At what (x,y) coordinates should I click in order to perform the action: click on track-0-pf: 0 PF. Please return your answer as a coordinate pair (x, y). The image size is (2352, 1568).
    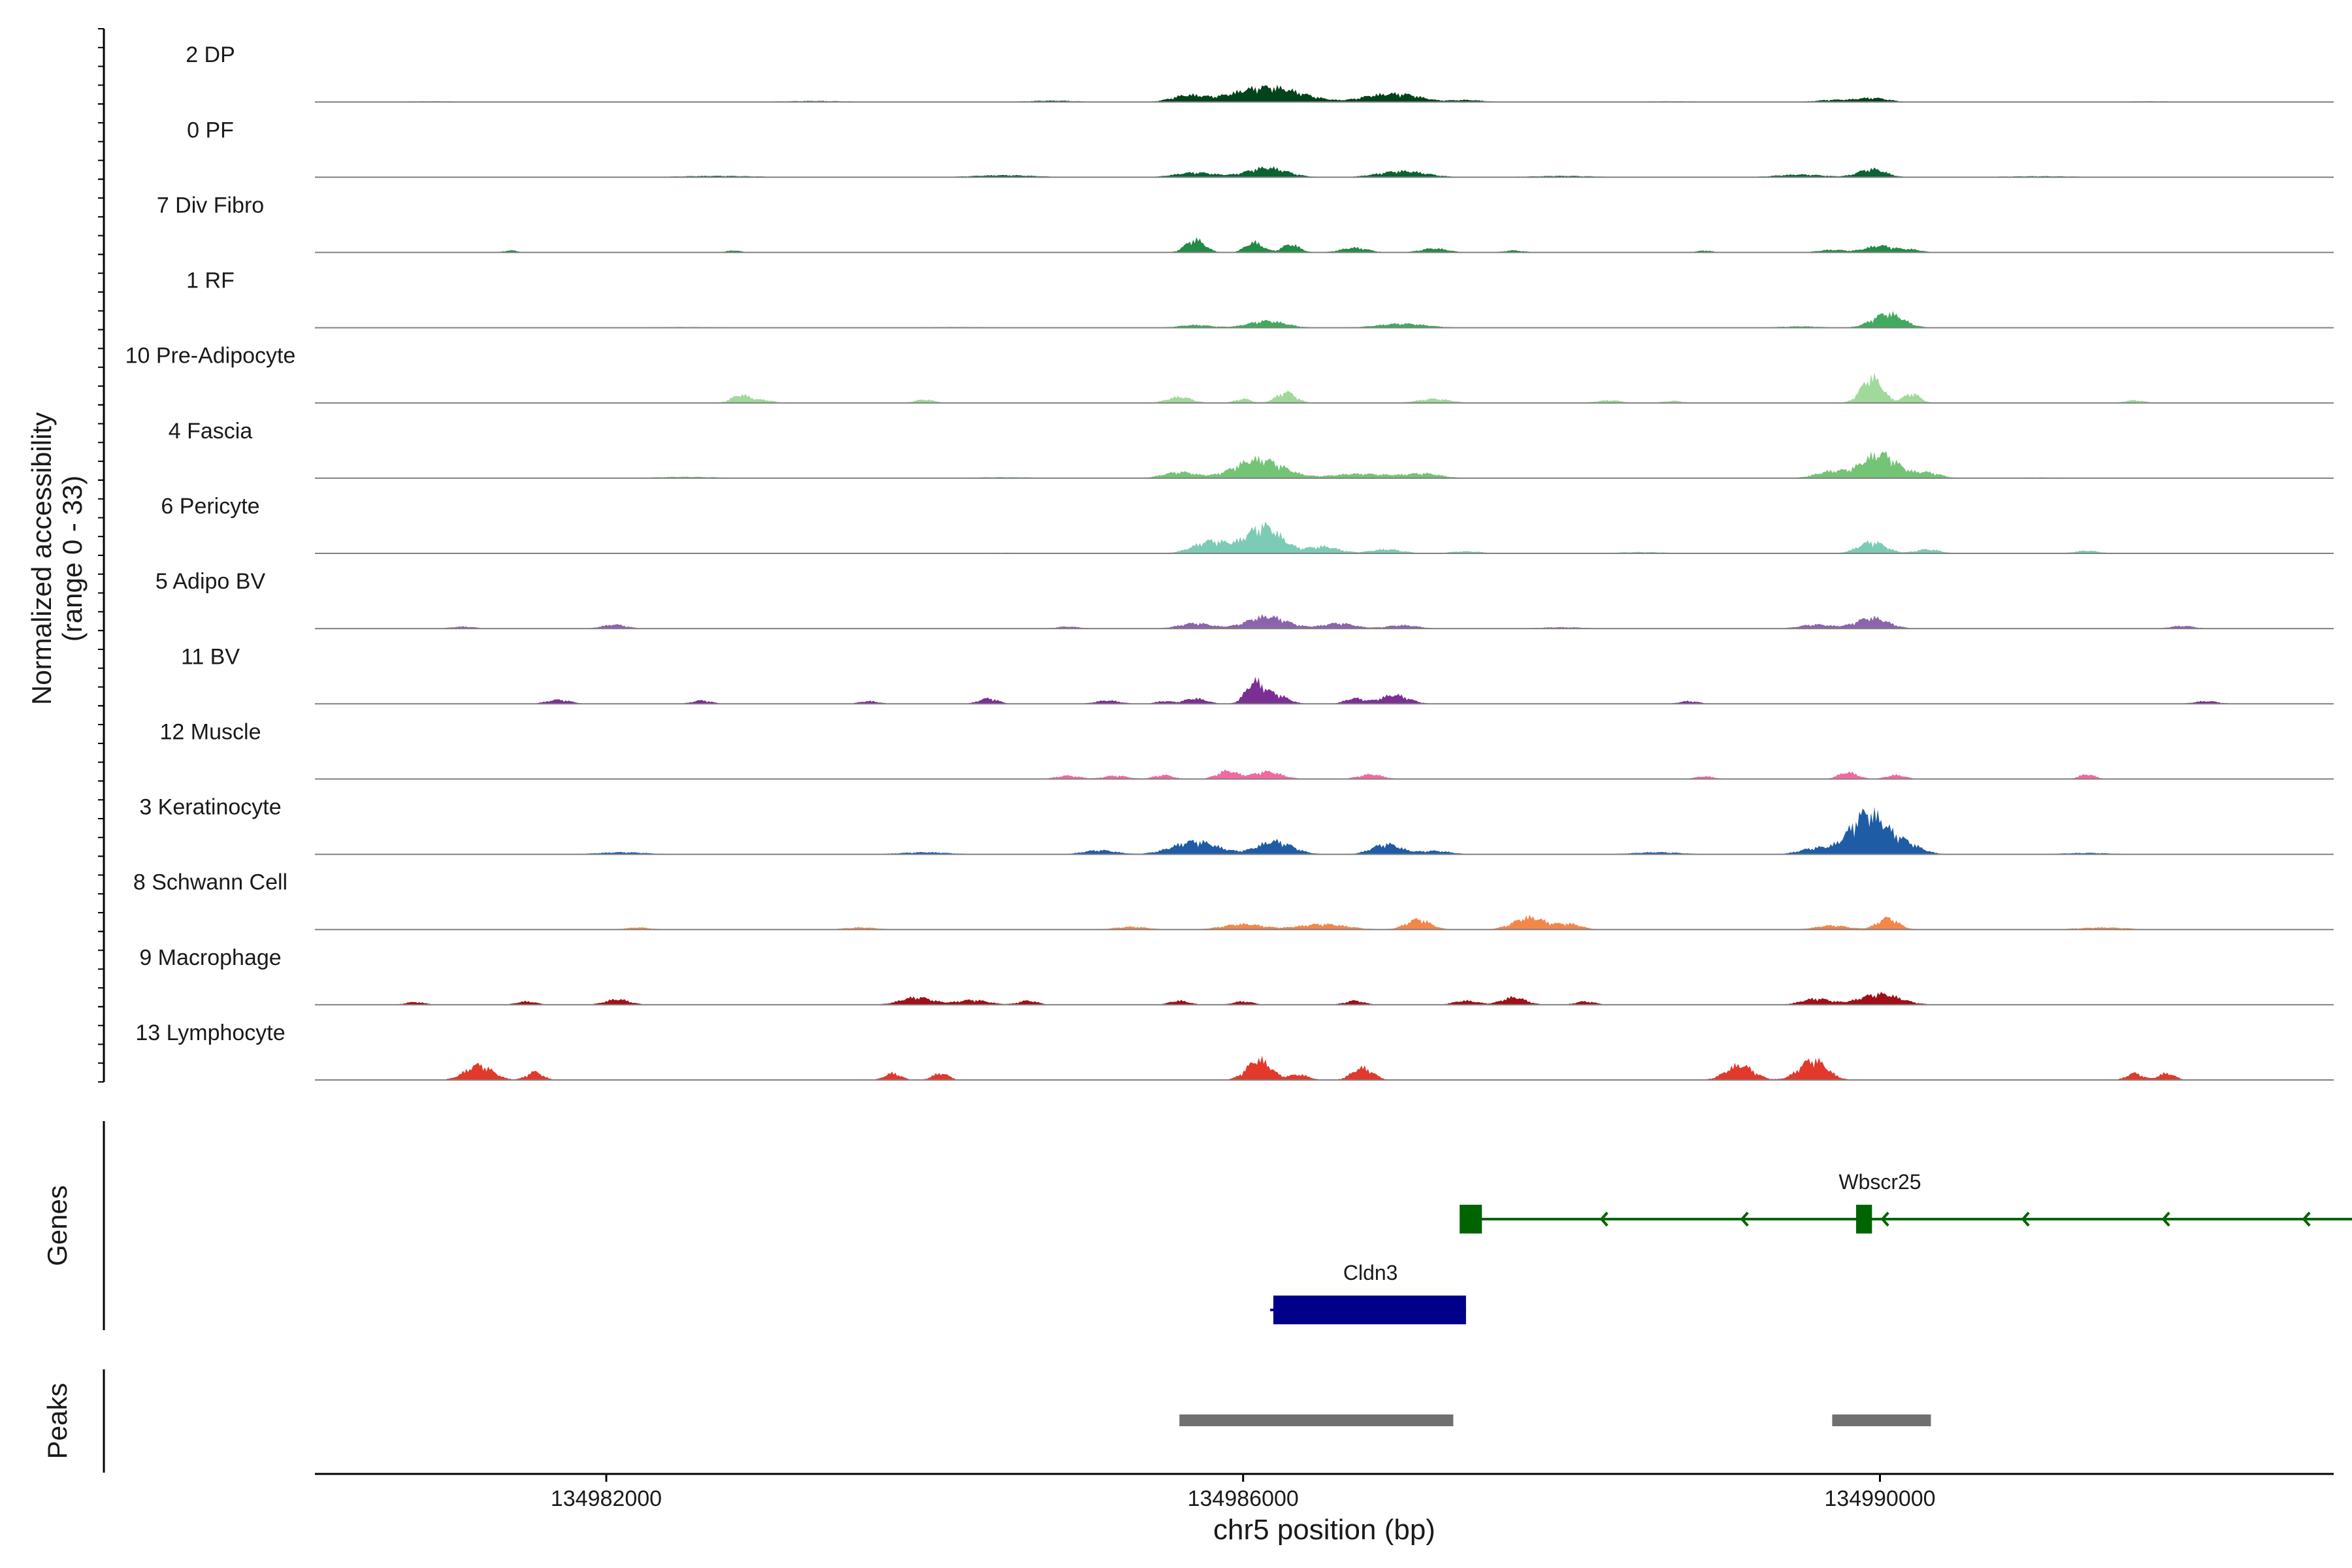
    Looking at the image, I should click on (1260, 148).